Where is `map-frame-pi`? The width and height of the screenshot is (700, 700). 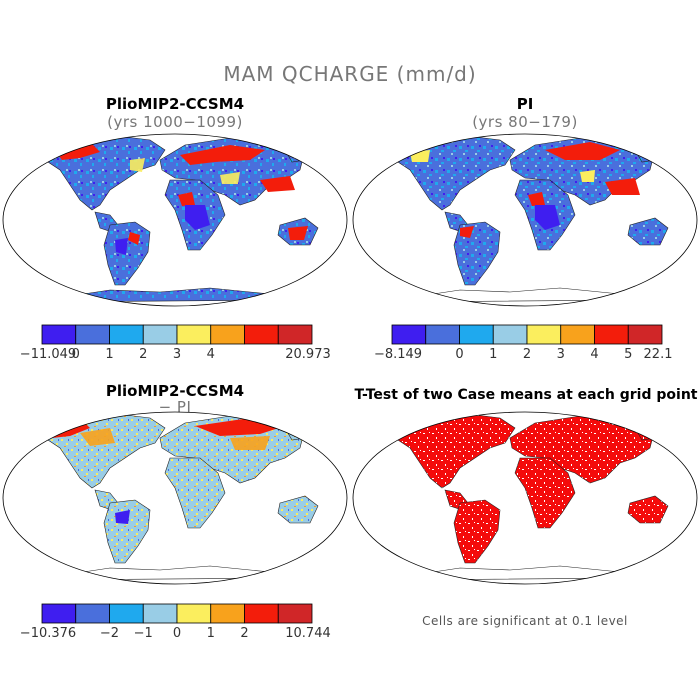
map-frame-pi is located at coordinates (525, 220).